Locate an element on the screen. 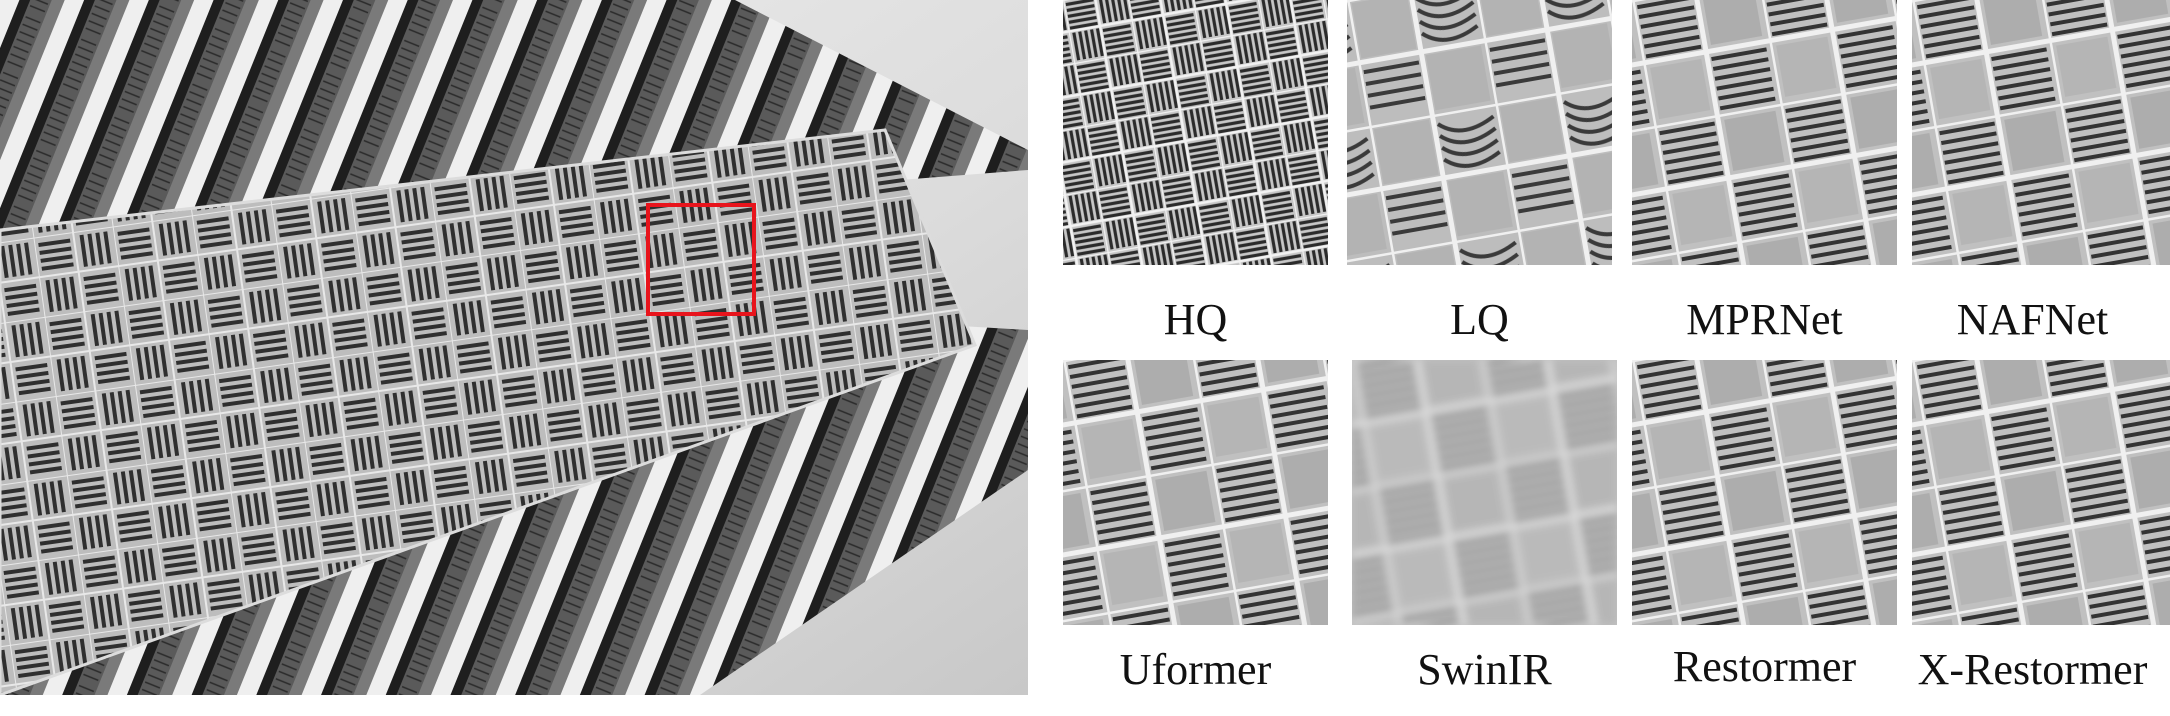 This screenshot has height=716, width=2170. crop-restormer is located at coordinates (1764, 492).